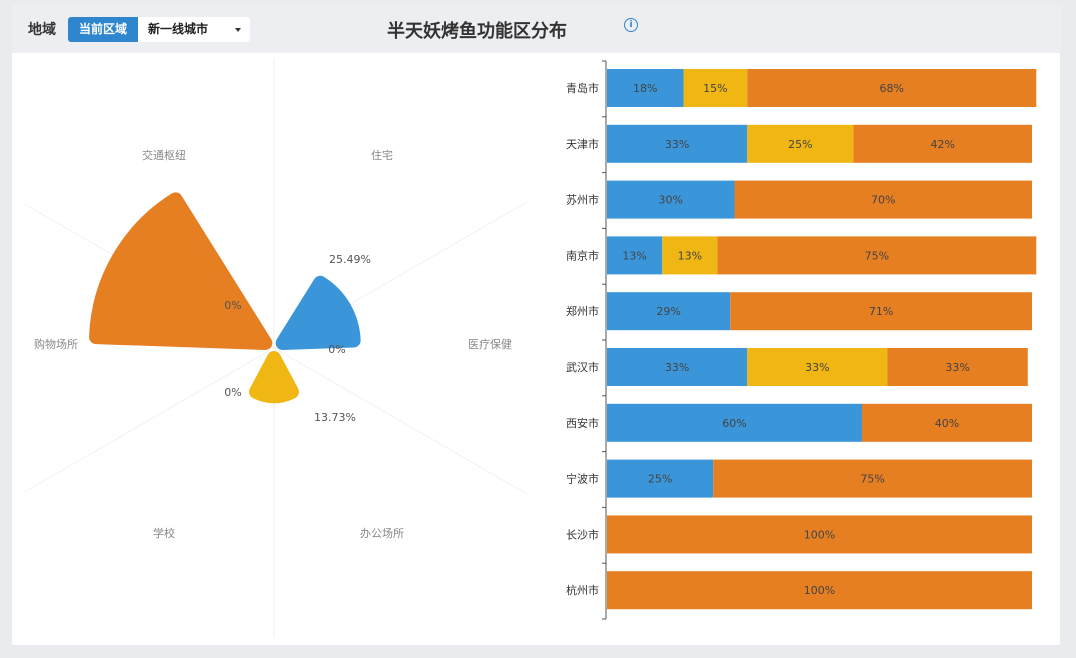  Describe the element at coordinates (164, 533) in the screenshot. I see `radar-category-label: 学校` at that location.